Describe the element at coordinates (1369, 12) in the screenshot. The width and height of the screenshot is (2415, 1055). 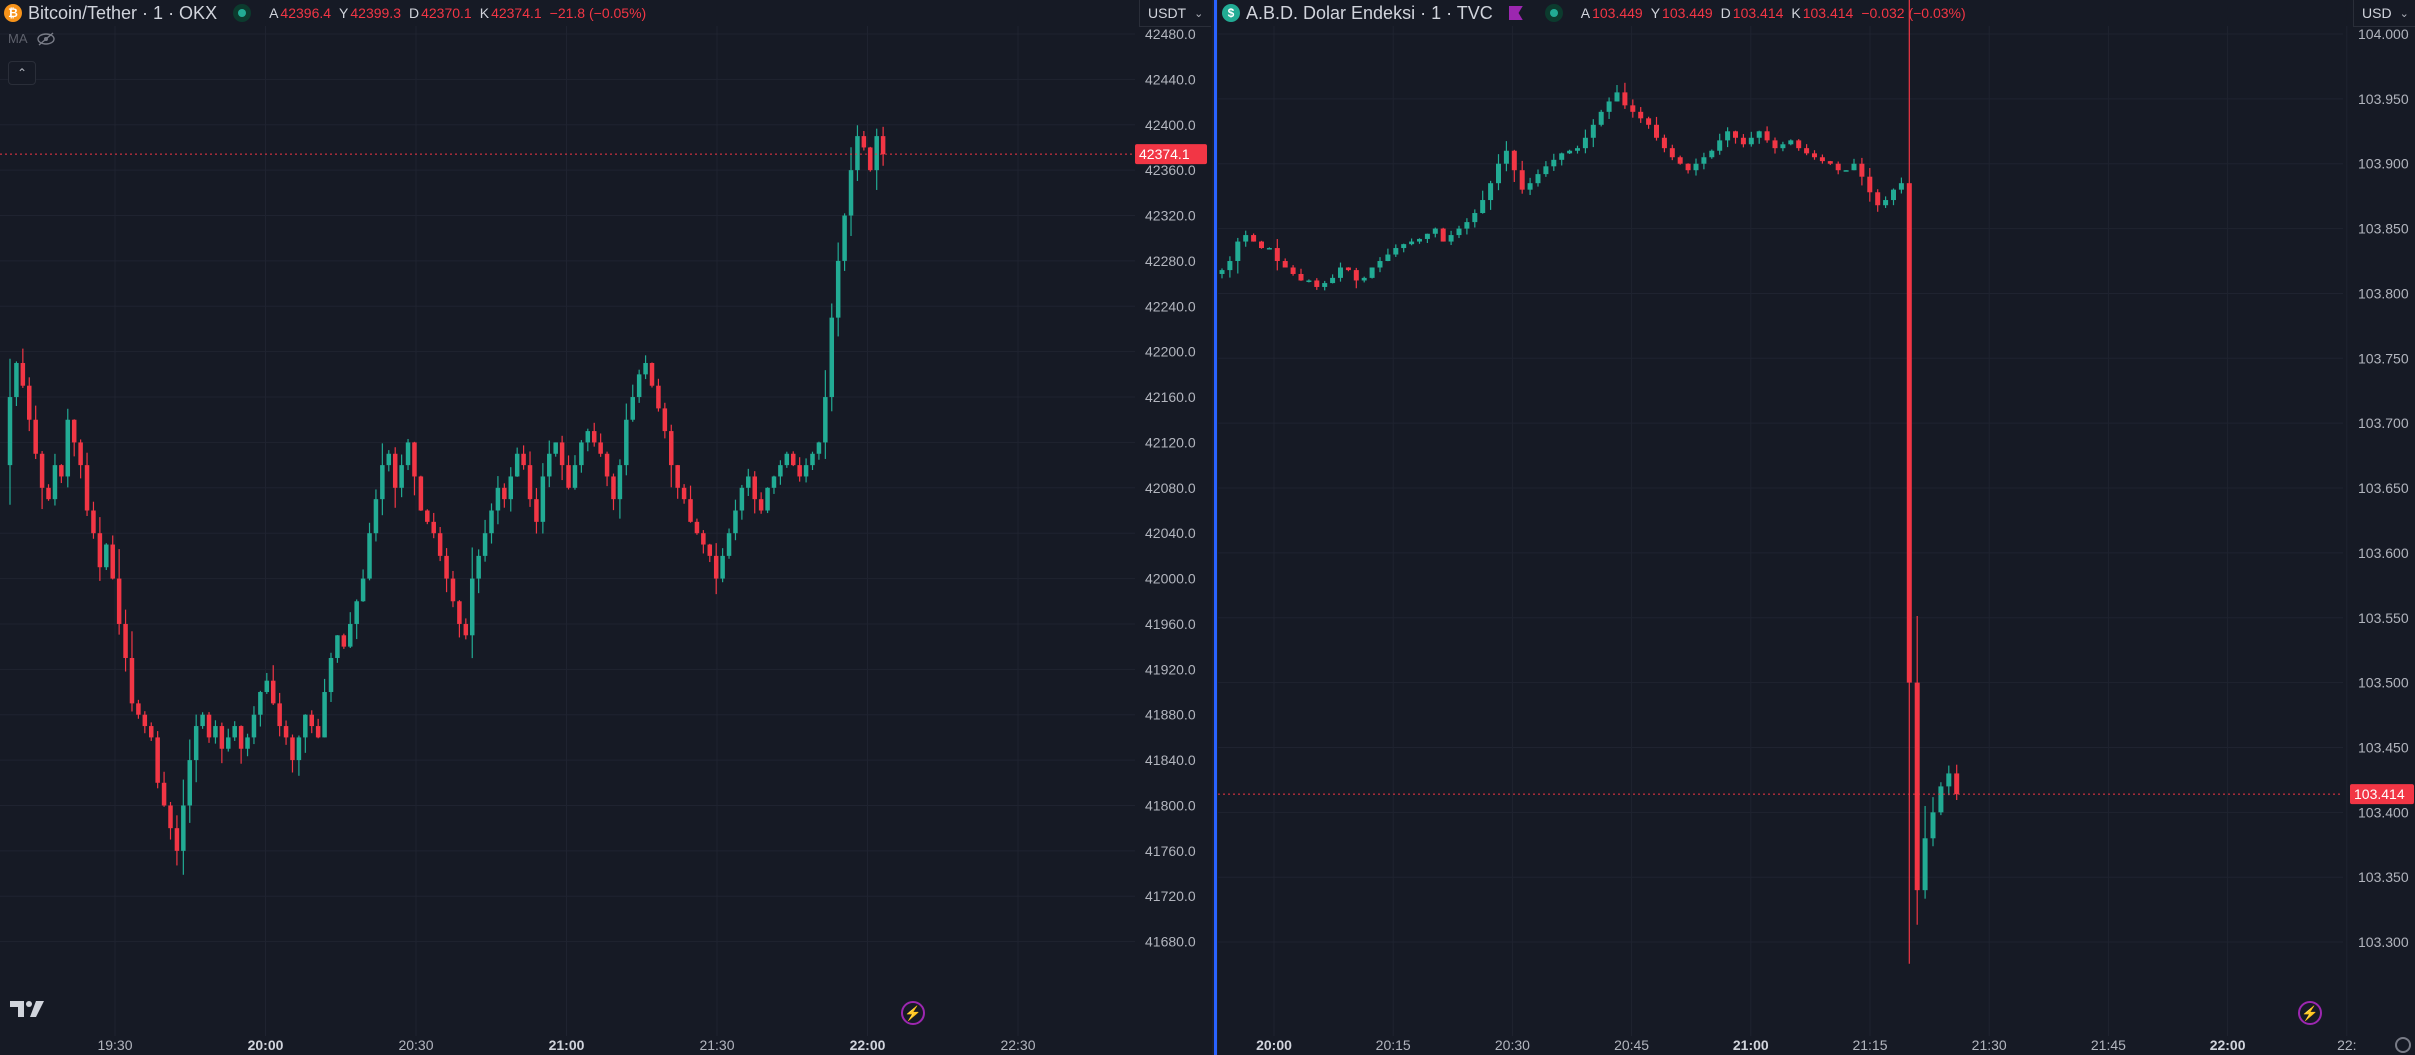
I see `right-symbol-title: A.B.D. Dolar Endeksi · 1 · TVC` at that location.